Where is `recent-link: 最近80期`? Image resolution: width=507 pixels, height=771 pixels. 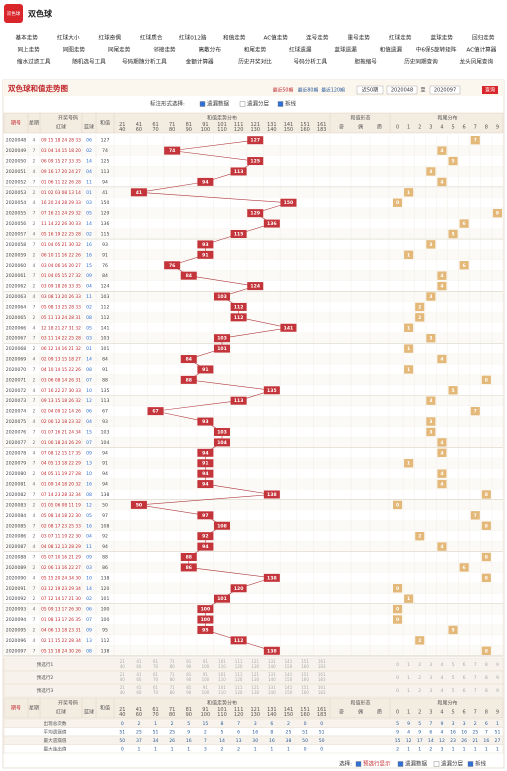 recent-link: 最近80期 is located at coordinates (308, 90).